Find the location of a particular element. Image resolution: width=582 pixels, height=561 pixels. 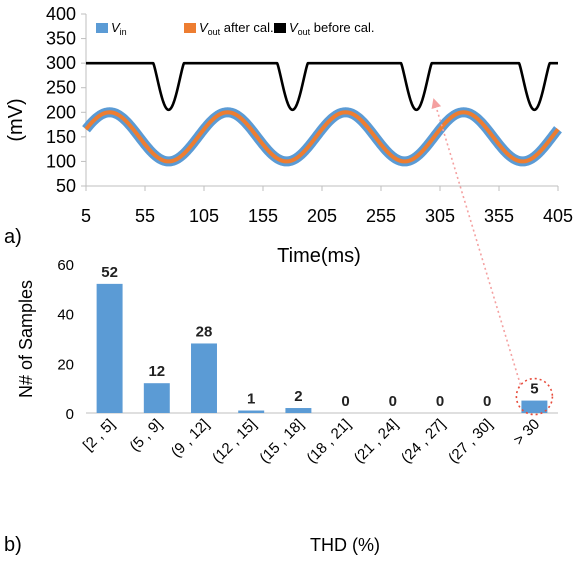

line-chart-legend: Vin Vout after cal. Vout before cal. is located at coordinates (235, 28).